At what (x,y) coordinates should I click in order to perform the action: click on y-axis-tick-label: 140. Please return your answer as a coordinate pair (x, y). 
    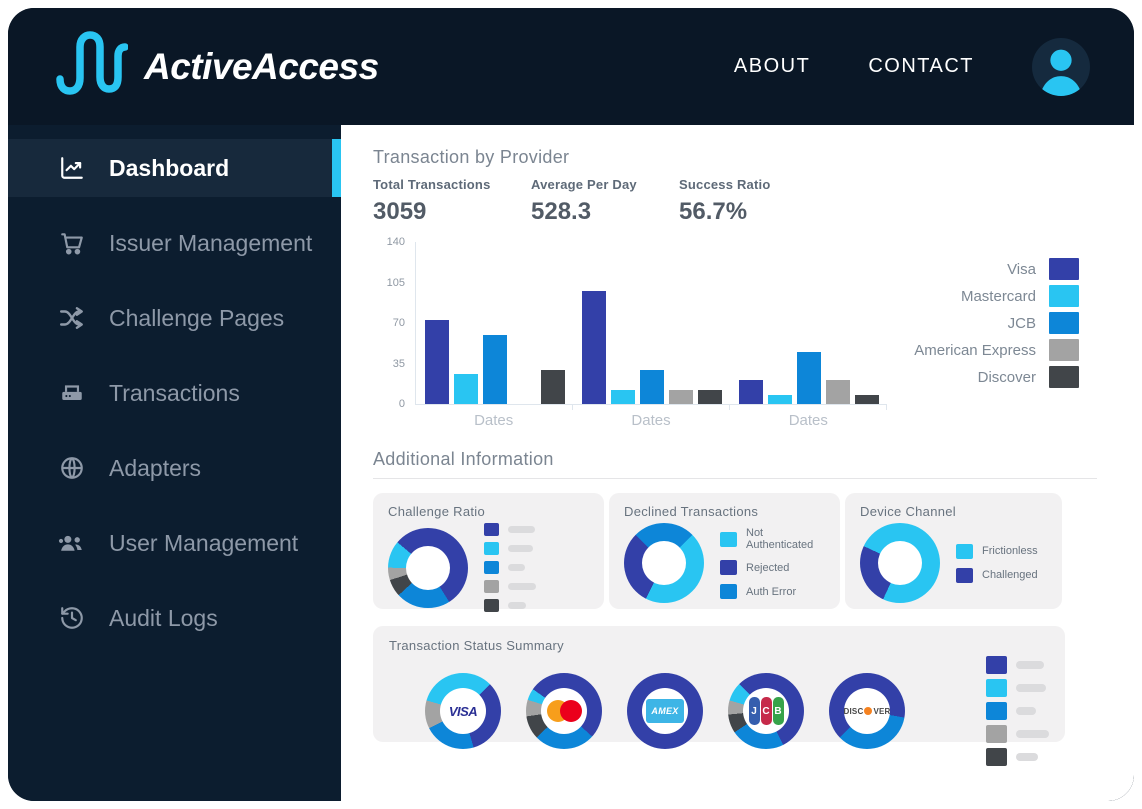
    Looking at the image, I should click on (395, 242).